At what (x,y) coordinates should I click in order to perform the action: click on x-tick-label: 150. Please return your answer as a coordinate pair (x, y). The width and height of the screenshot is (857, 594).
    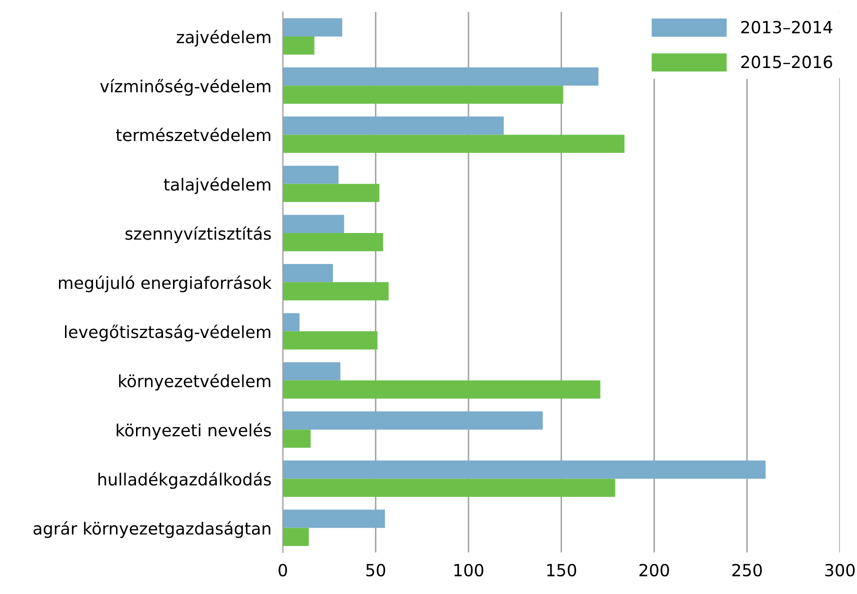
    Looking at the image, I should click on (561, 570).